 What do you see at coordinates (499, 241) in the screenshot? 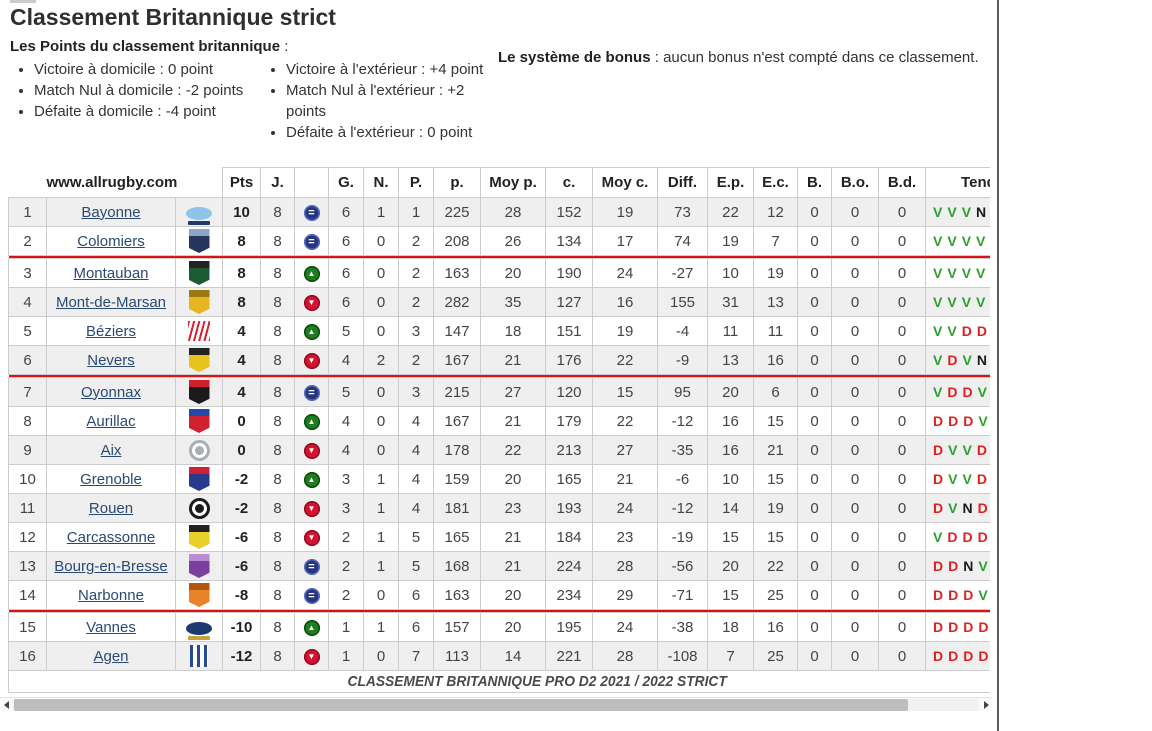
I see `table-row: 2 Colomiers 8 8 = 6 0 2 208 26 134 17 74 19 7 0 0 0 V V V V` at bounding box center [499, 241].